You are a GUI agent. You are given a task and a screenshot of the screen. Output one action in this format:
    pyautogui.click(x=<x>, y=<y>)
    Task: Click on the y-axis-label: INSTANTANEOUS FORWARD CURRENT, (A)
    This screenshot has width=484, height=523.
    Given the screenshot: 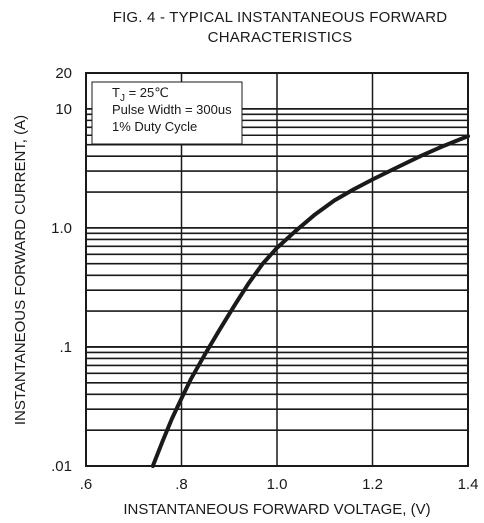 What is the action you would take?
    pyautogui.click(x=20, y=270)
    